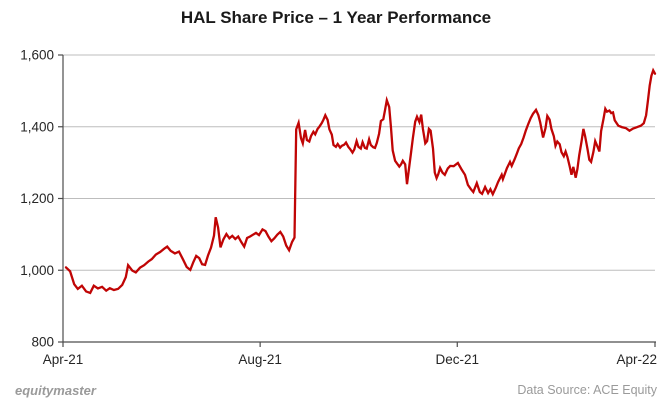 The width and height of the screenshot is (672, 408). Describe the element at coordinates (37, 55) in the screenshot. I see `y-tick-label: 1,600` at that location.